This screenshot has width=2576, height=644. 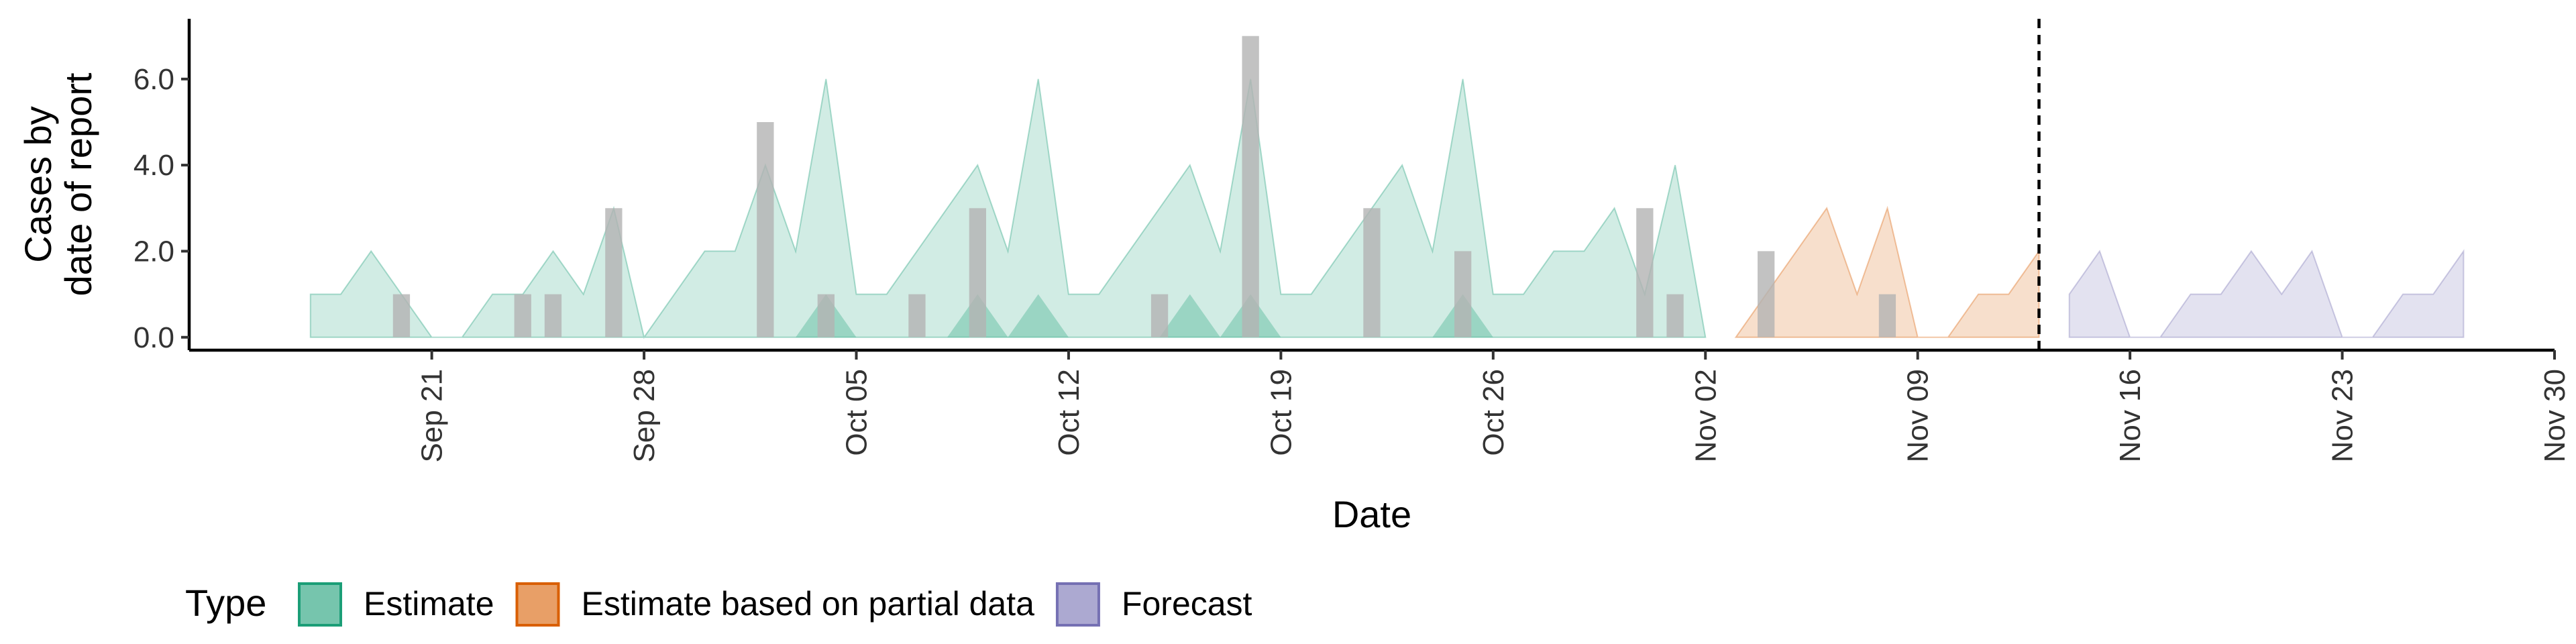 What do you see at coordinates (153, 165) in the screenshot?
I see `y-tick-label: 4.0` at bounding box center [153, 165].